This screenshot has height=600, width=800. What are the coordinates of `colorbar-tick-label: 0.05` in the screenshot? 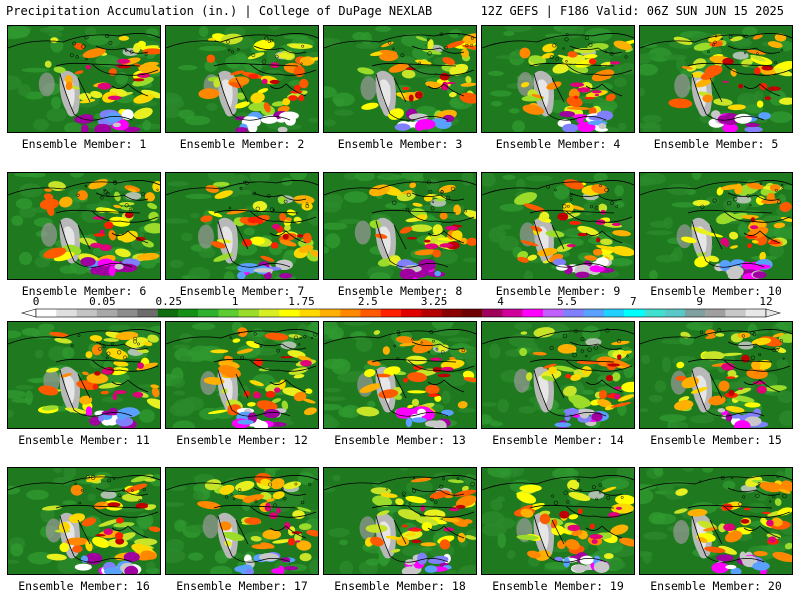 It's located at (102, 301).